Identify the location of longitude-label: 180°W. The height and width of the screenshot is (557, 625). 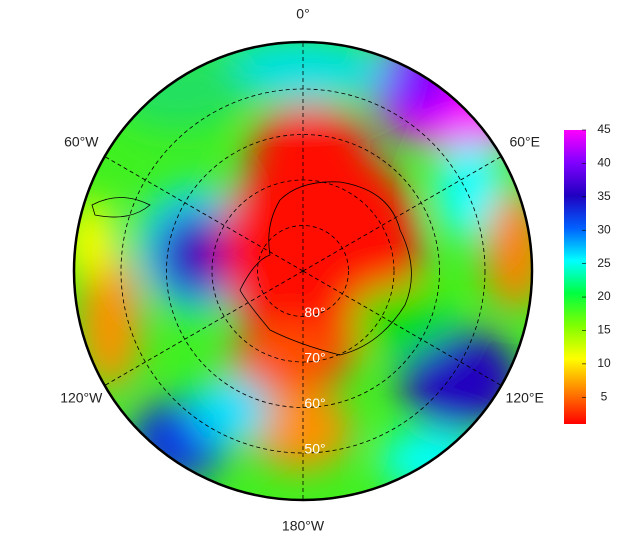
(303, 526).